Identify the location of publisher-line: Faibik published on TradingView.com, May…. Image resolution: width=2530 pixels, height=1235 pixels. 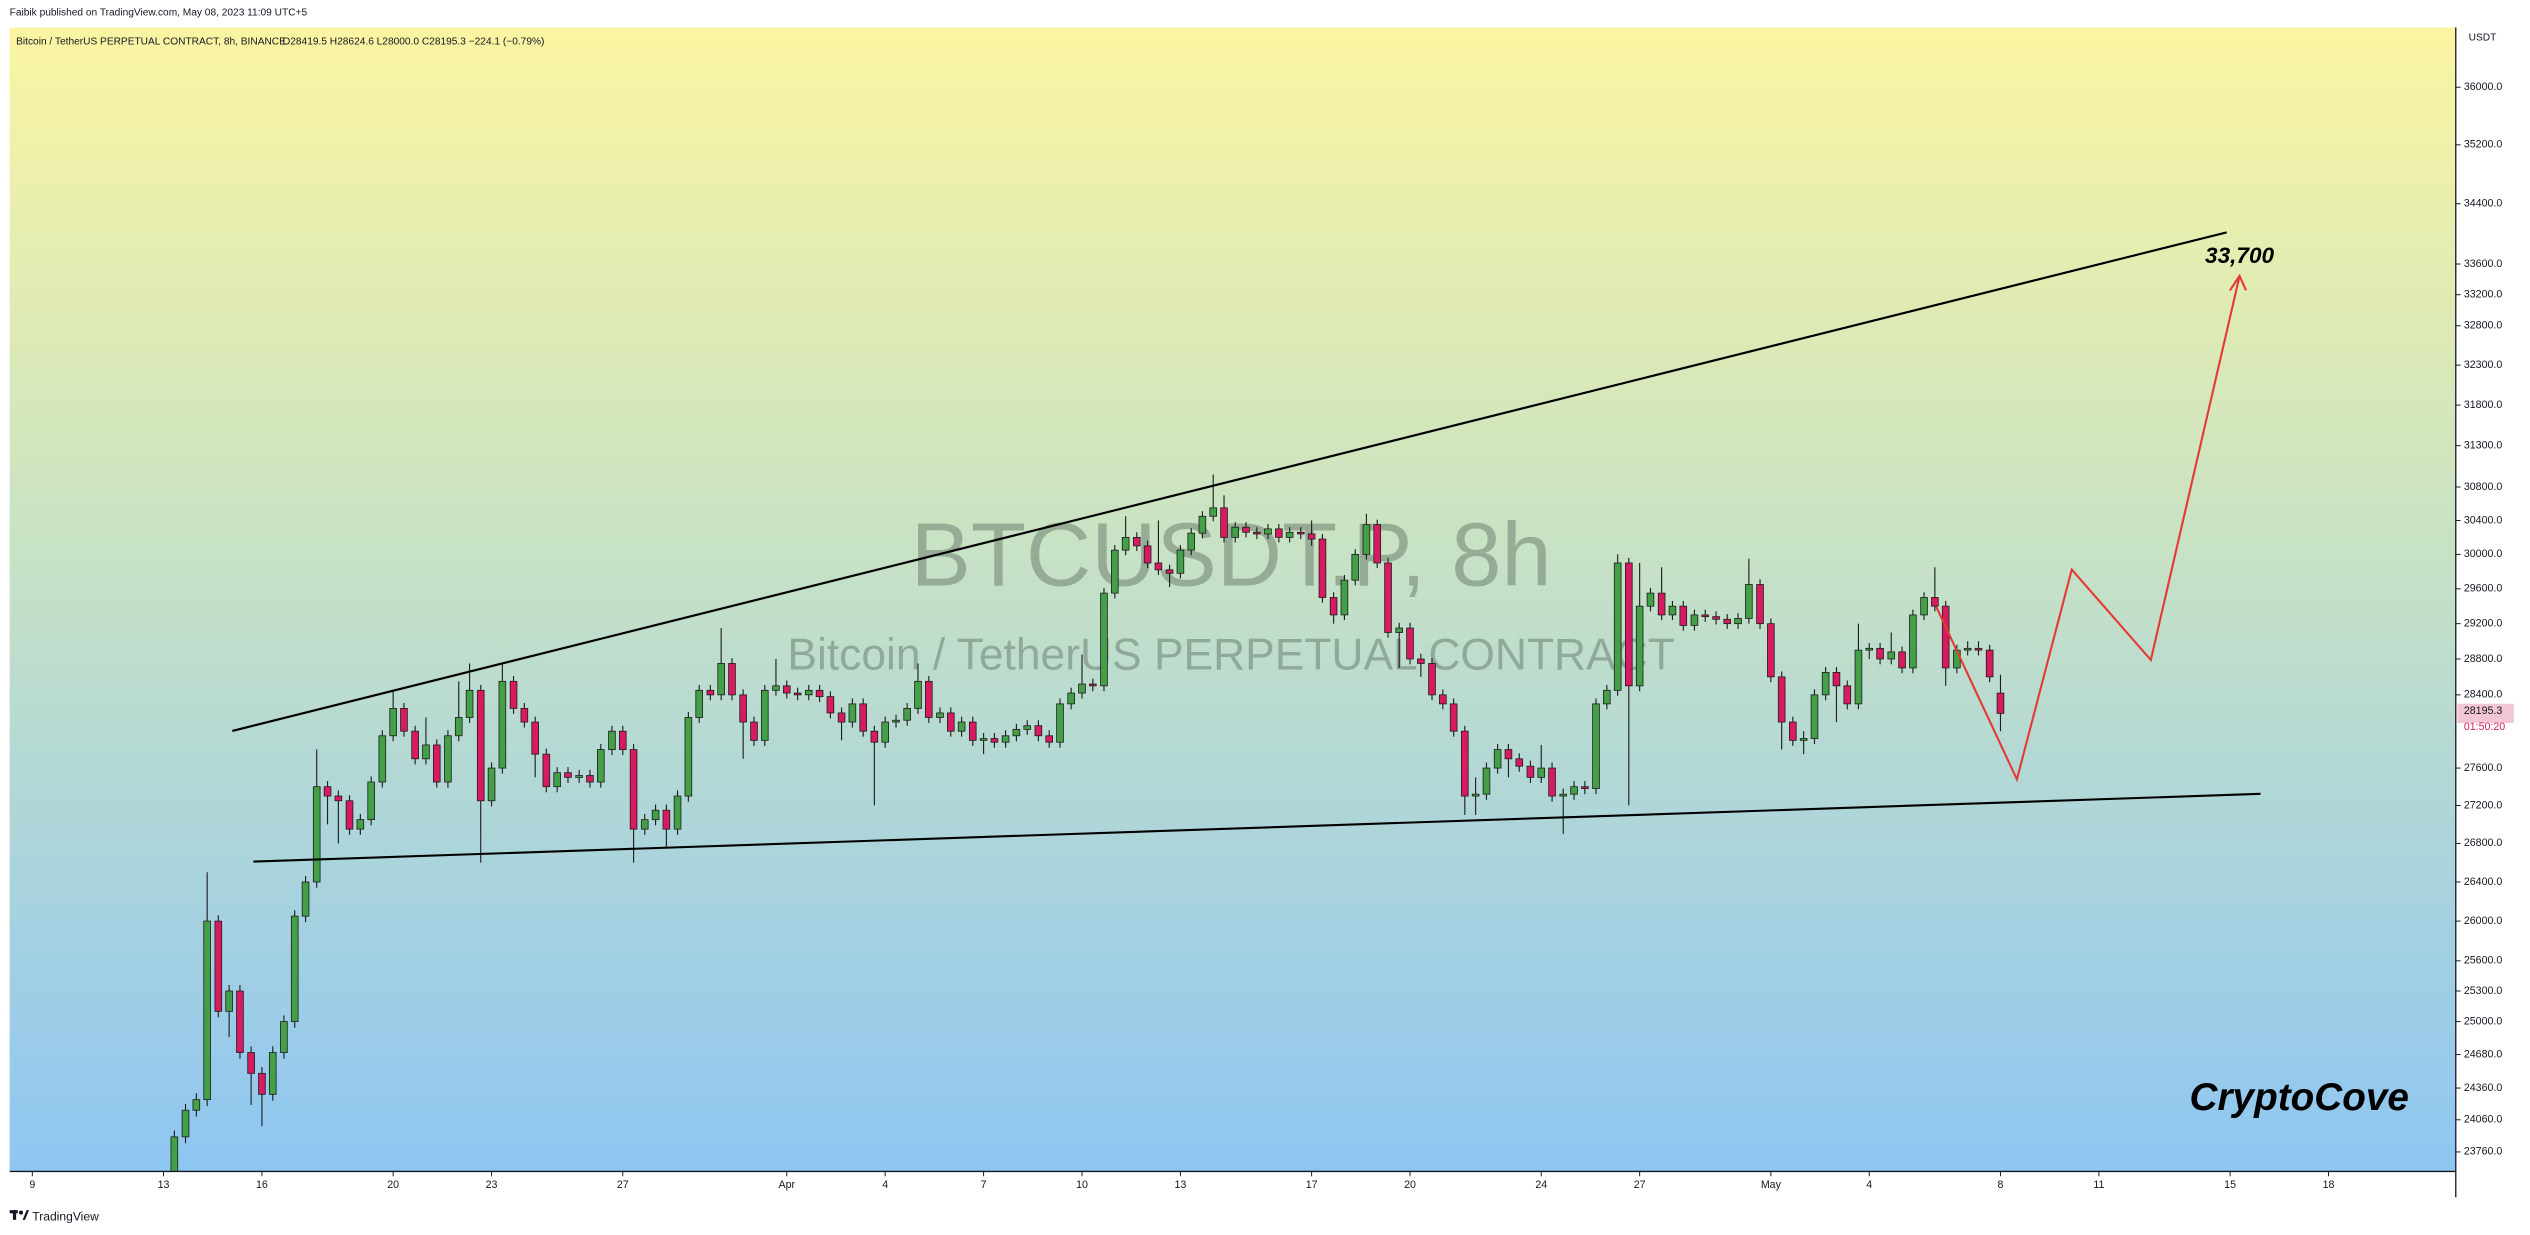
(159, 12).